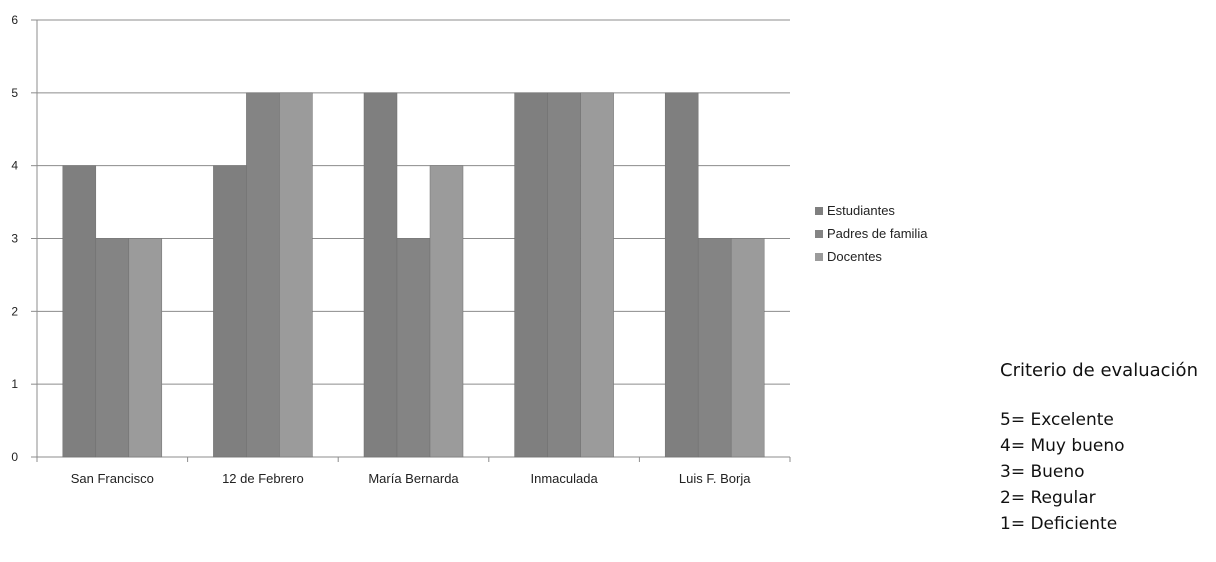 The width and height of the screenshot is (1216, 562). Describe the element at coordinates (861, 210) in the screenshot. I see `legend-label: Estudiantes` at that location.